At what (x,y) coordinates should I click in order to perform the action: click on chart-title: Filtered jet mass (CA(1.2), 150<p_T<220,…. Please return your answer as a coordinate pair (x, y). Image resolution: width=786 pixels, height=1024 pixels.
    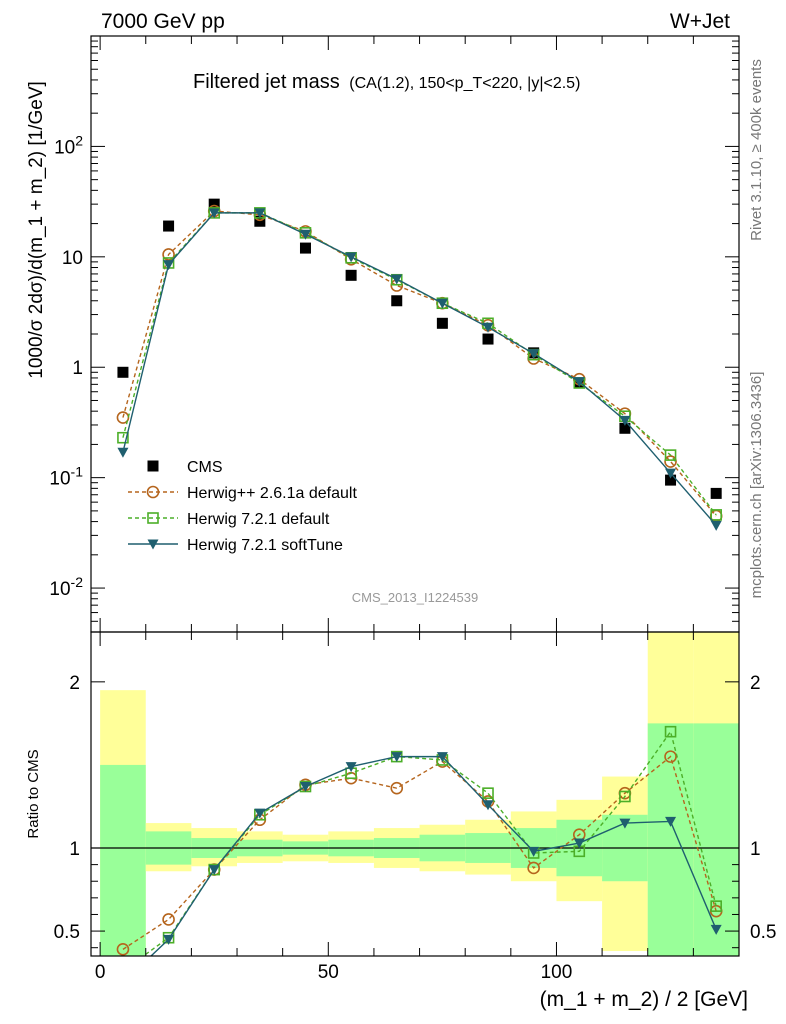
    Looking at the image, I should click on (386, 82).